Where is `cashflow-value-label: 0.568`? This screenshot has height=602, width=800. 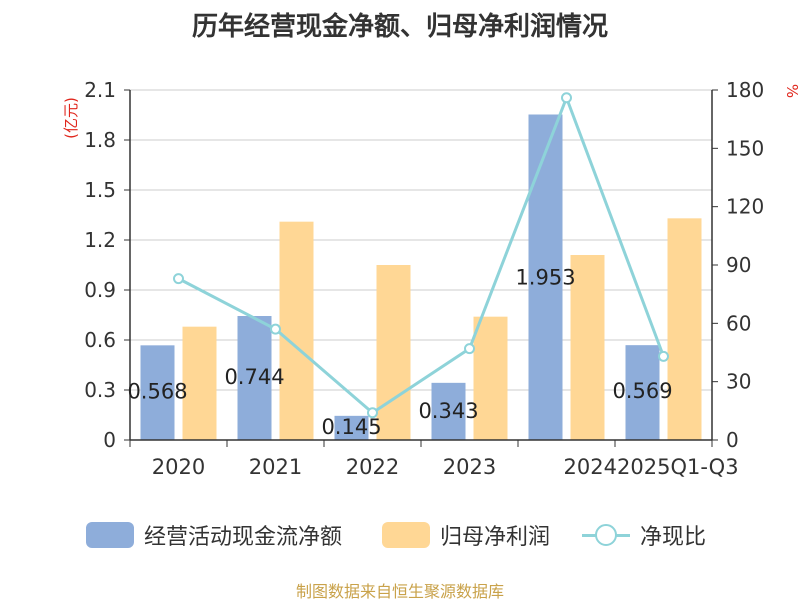
cashflow-value-label: 0.568 is located at coordinates (157, 391).